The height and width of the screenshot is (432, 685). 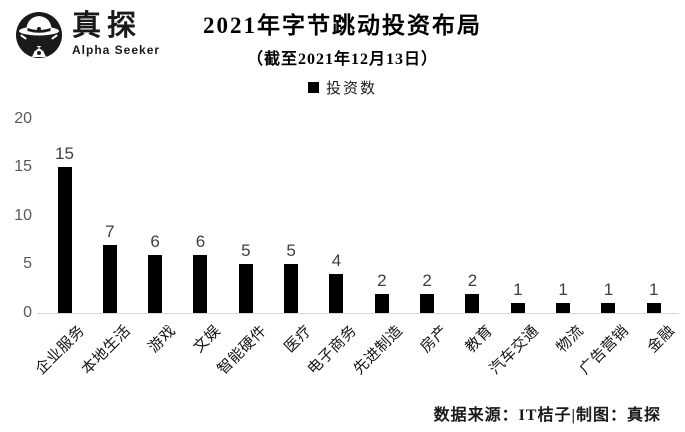 I want to click on brand-text: 真探 Alpha Seeker, so click(x=116, y=33).